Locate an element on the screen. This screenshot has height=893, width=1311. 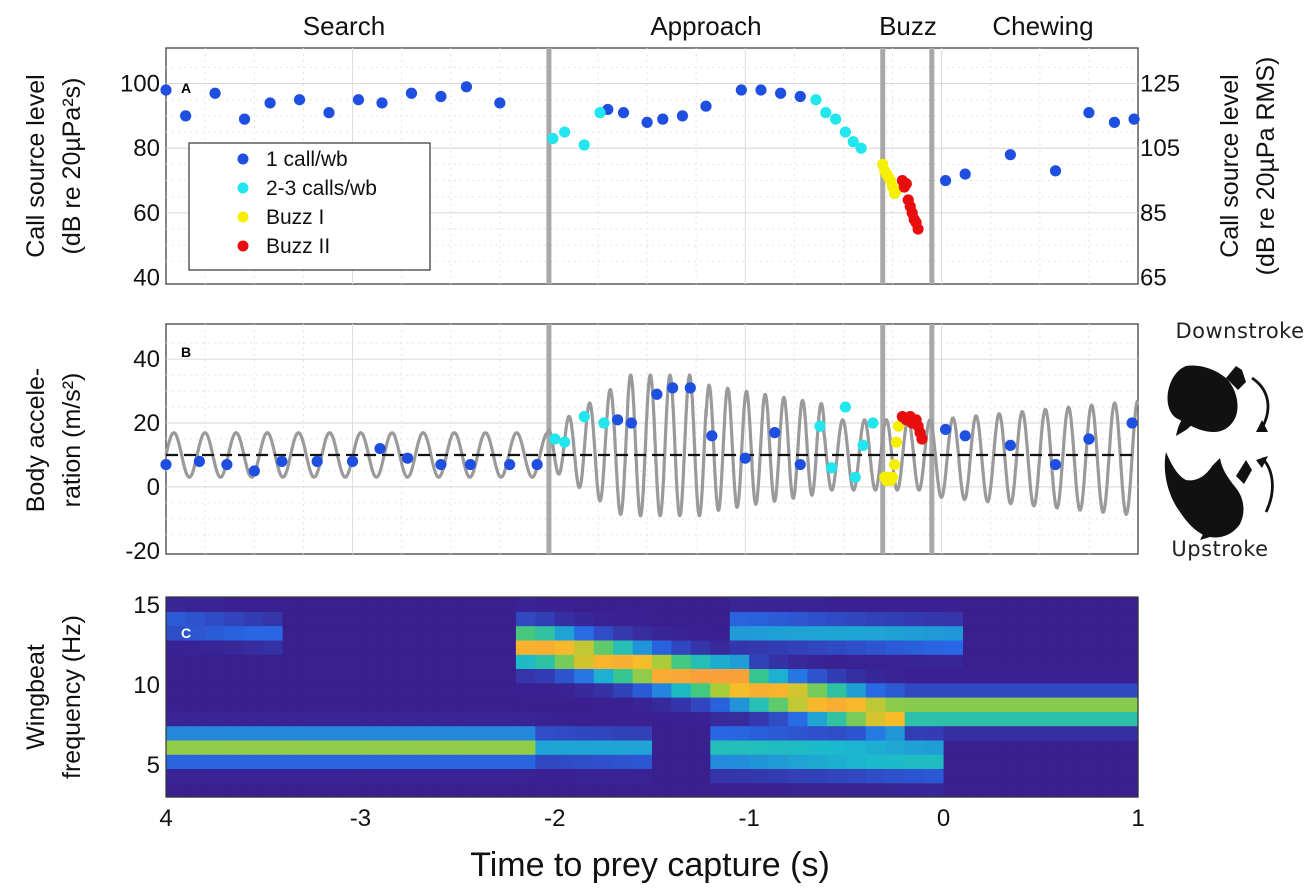
x-tick-label: -1 is located at coordinates (749, 818).